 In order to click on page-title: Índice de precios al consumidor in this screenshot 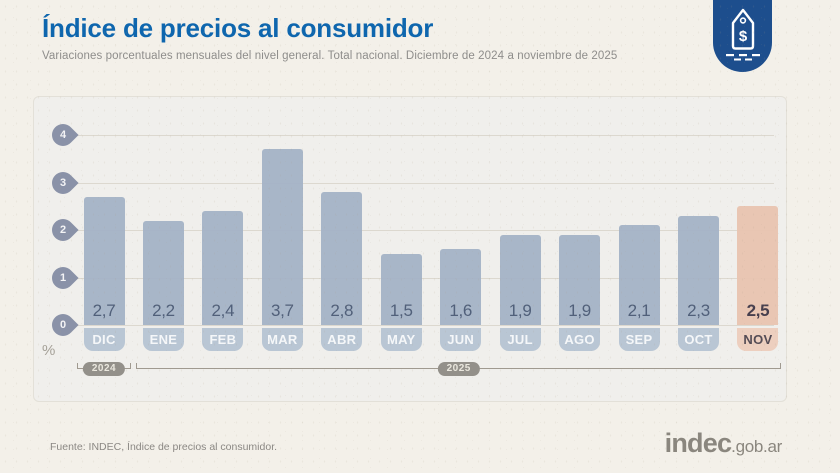, I will do `click(238, 28)`.